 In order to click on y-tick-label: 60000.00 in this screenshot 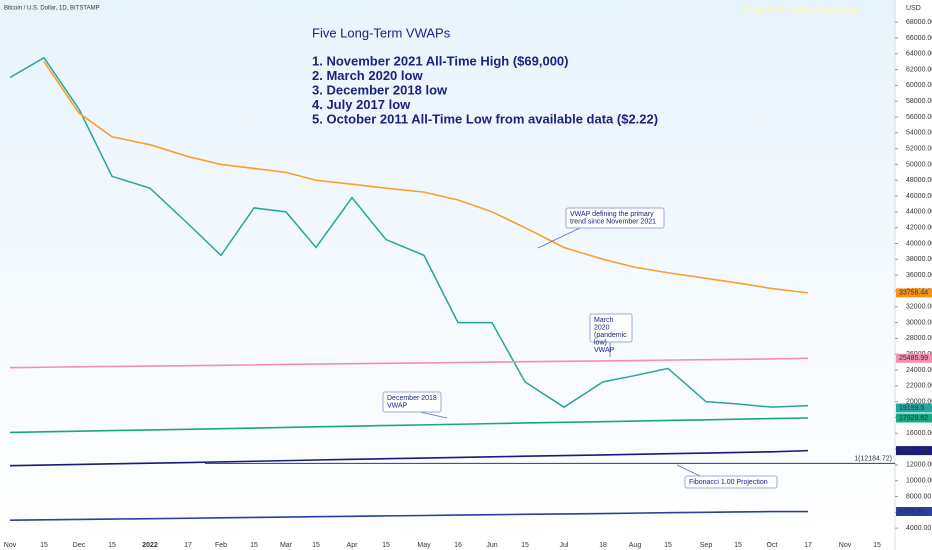, I will do `click(919, 85)`.